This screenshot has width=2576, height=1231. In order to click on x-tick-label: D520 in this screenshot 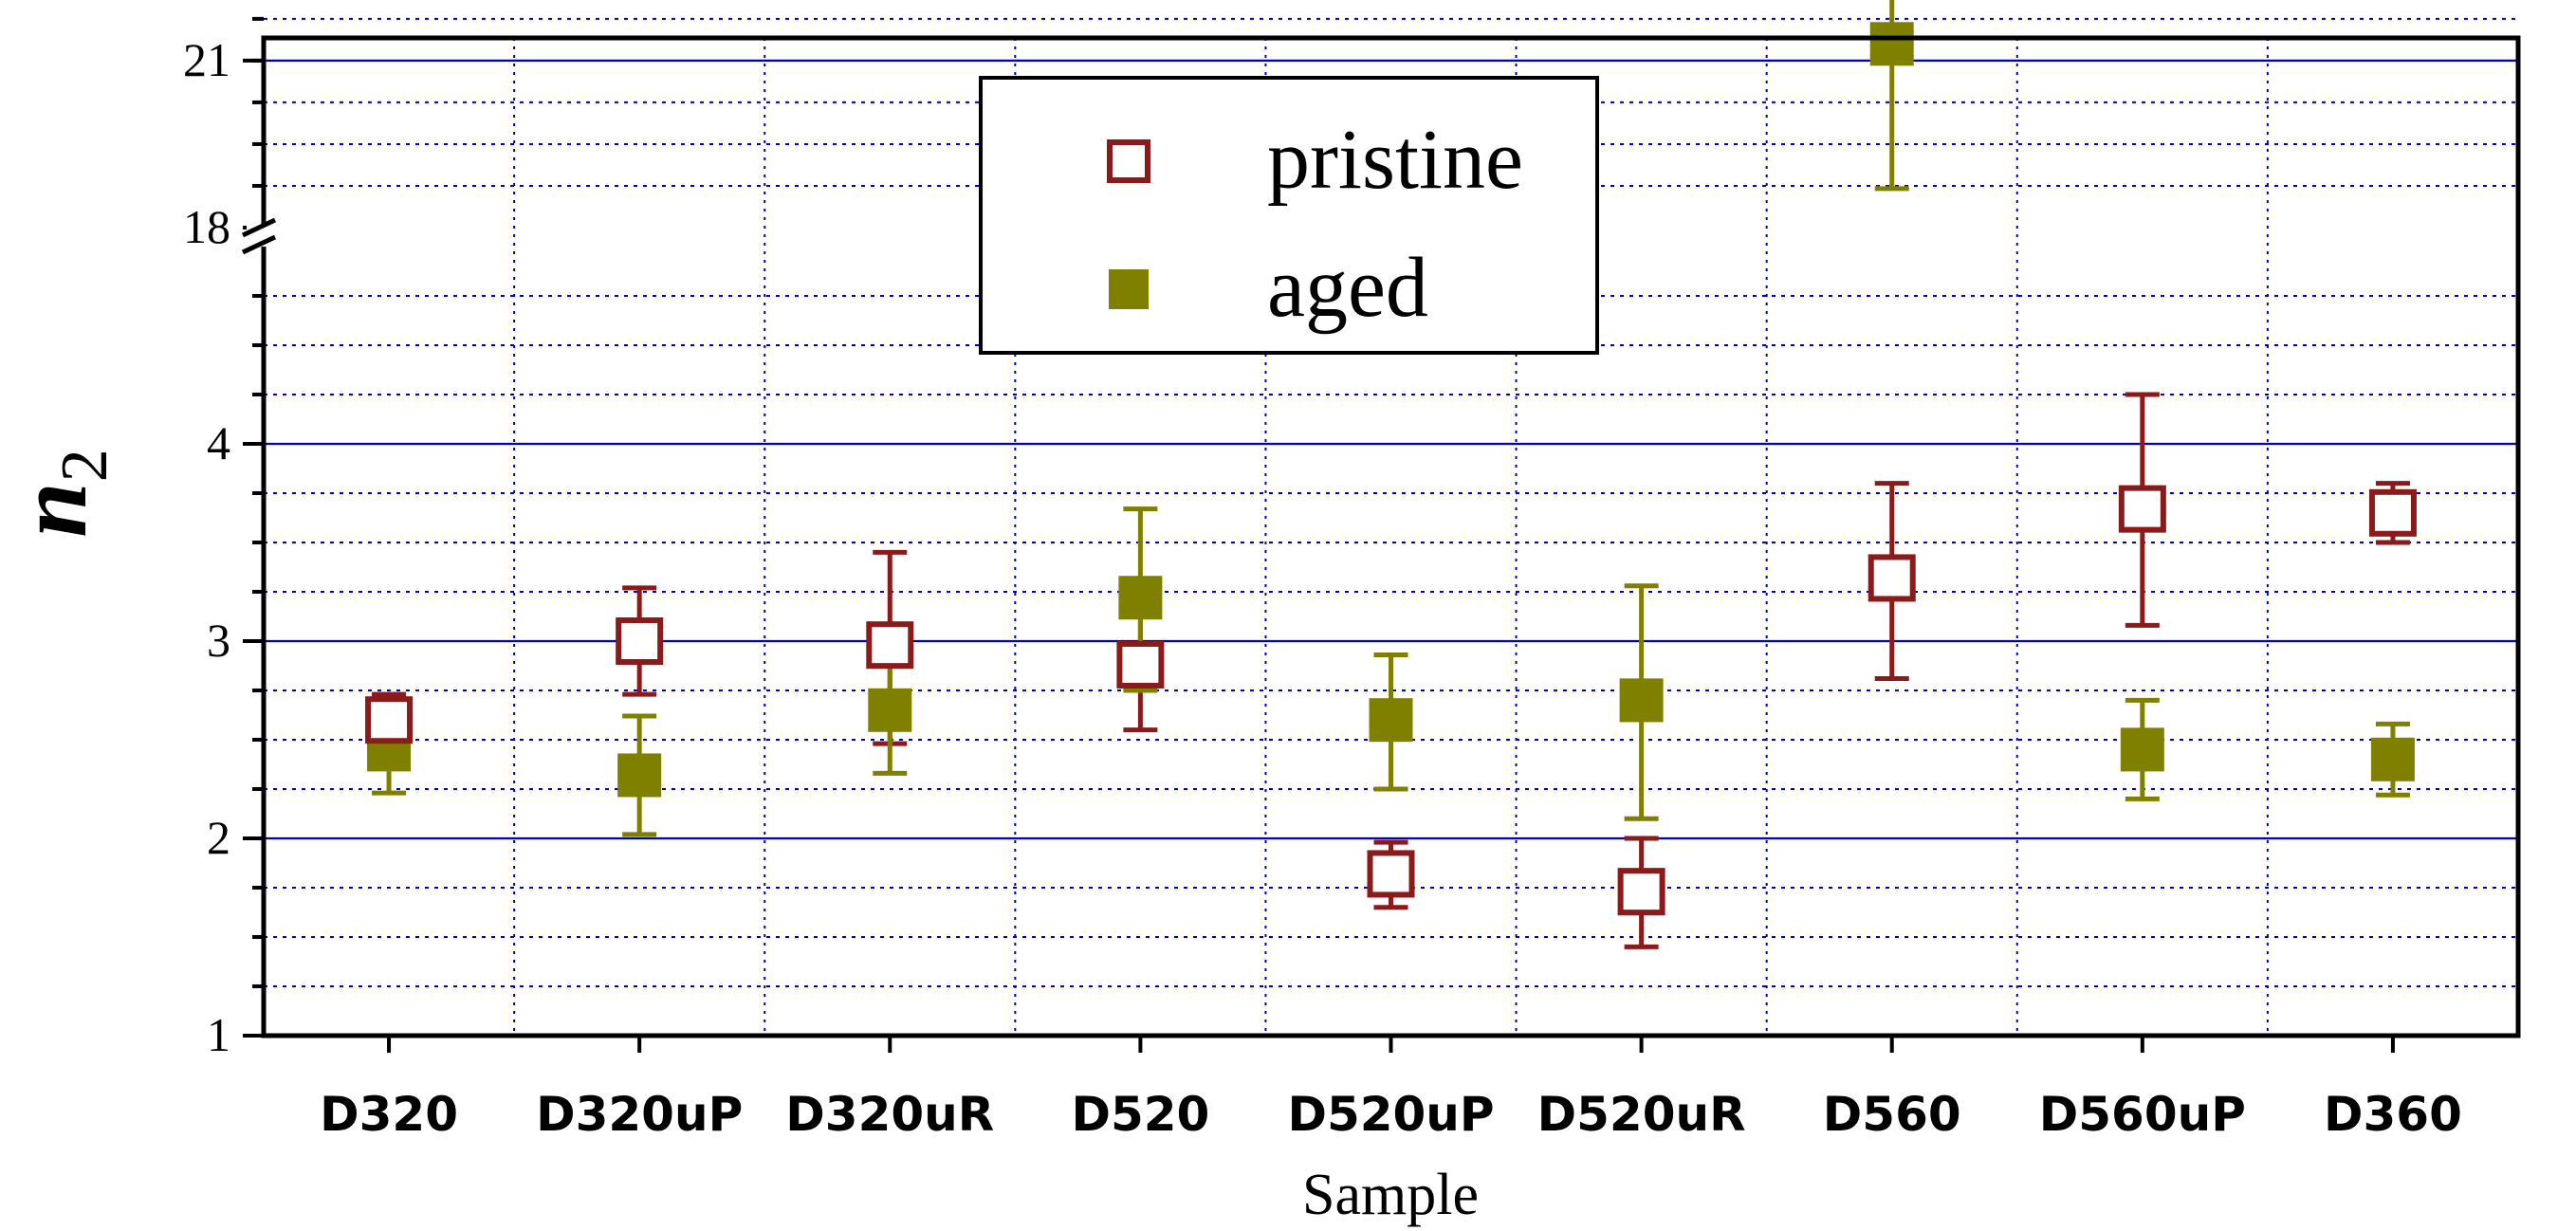, I will do `click(1140, 1114)`.